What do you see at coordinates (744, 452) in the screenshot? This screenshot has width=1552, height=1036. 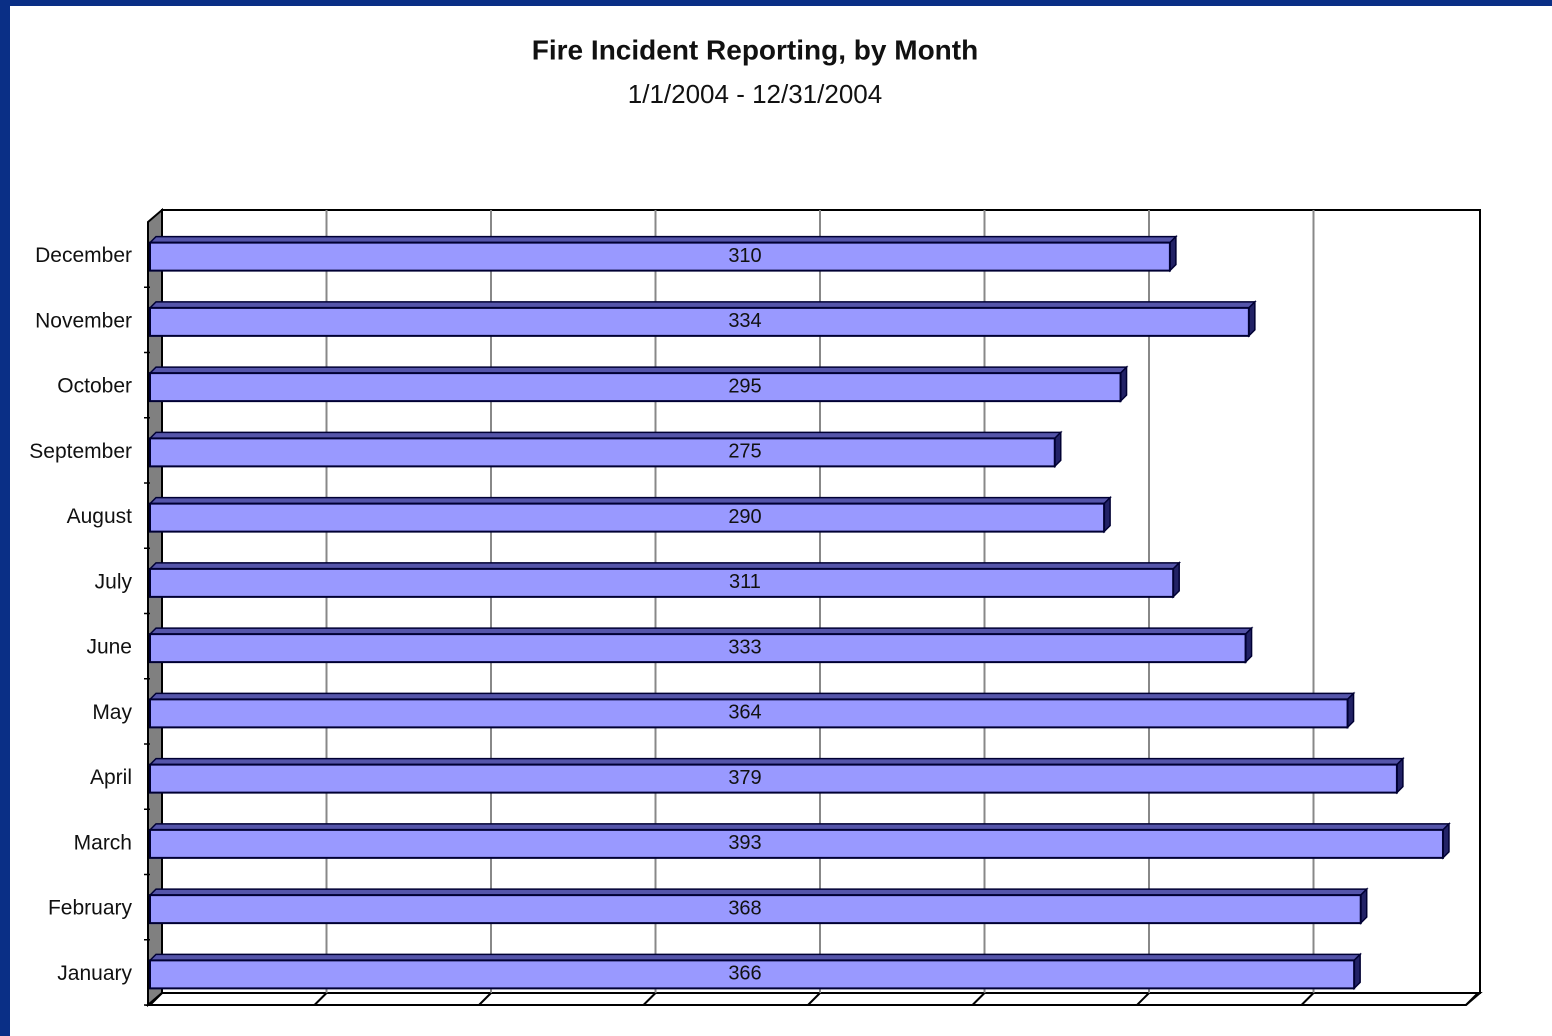 I see `value-label: 275` at bounding box center [744, 452].